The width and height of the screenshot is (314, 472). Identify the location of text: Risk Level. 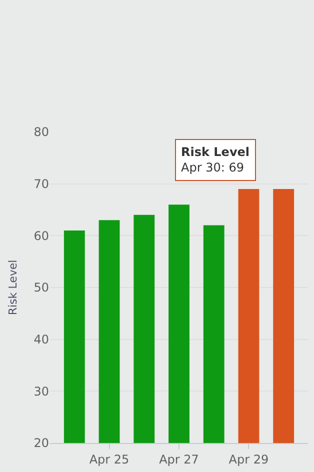
(215, 152).